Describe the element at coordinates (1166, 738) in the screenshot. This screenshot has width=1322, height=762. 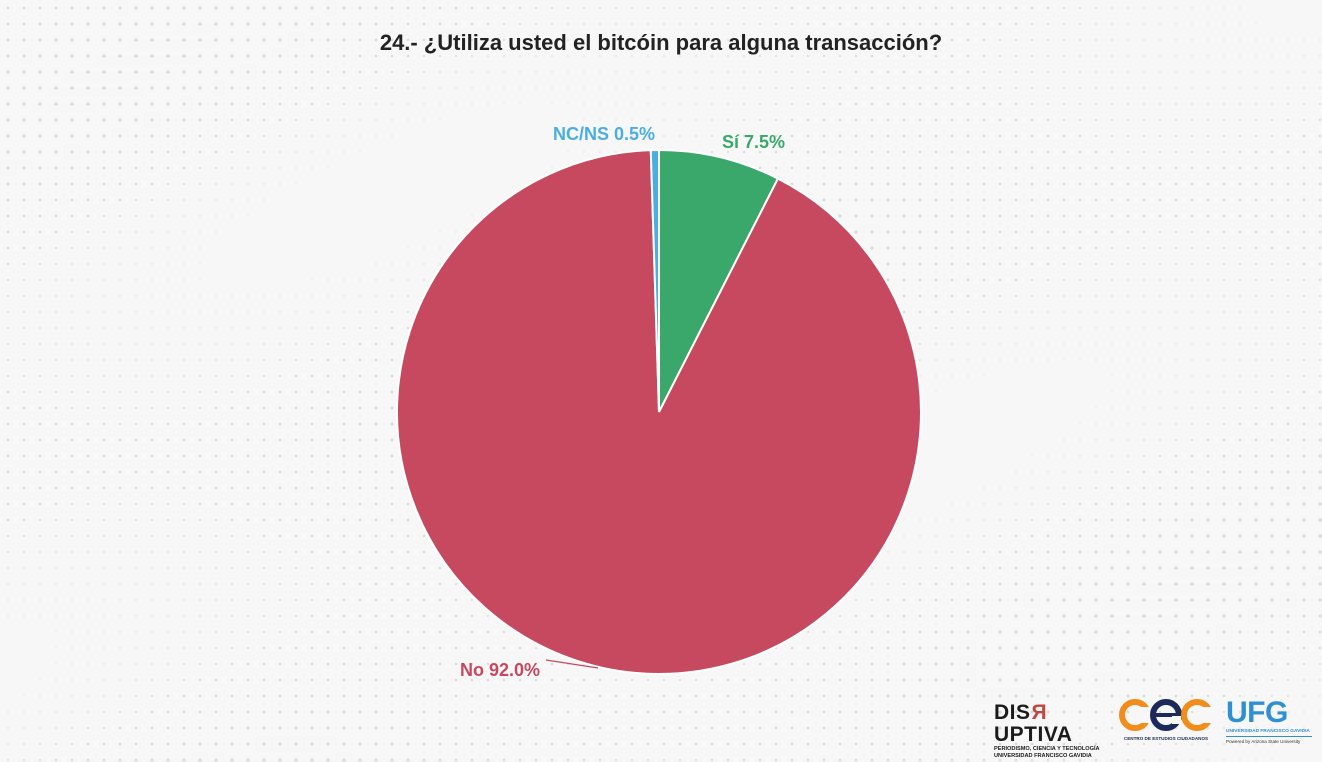
I see `cec-name: CENTRO DE ESTUDIOS CIUDADANOS` at that location.